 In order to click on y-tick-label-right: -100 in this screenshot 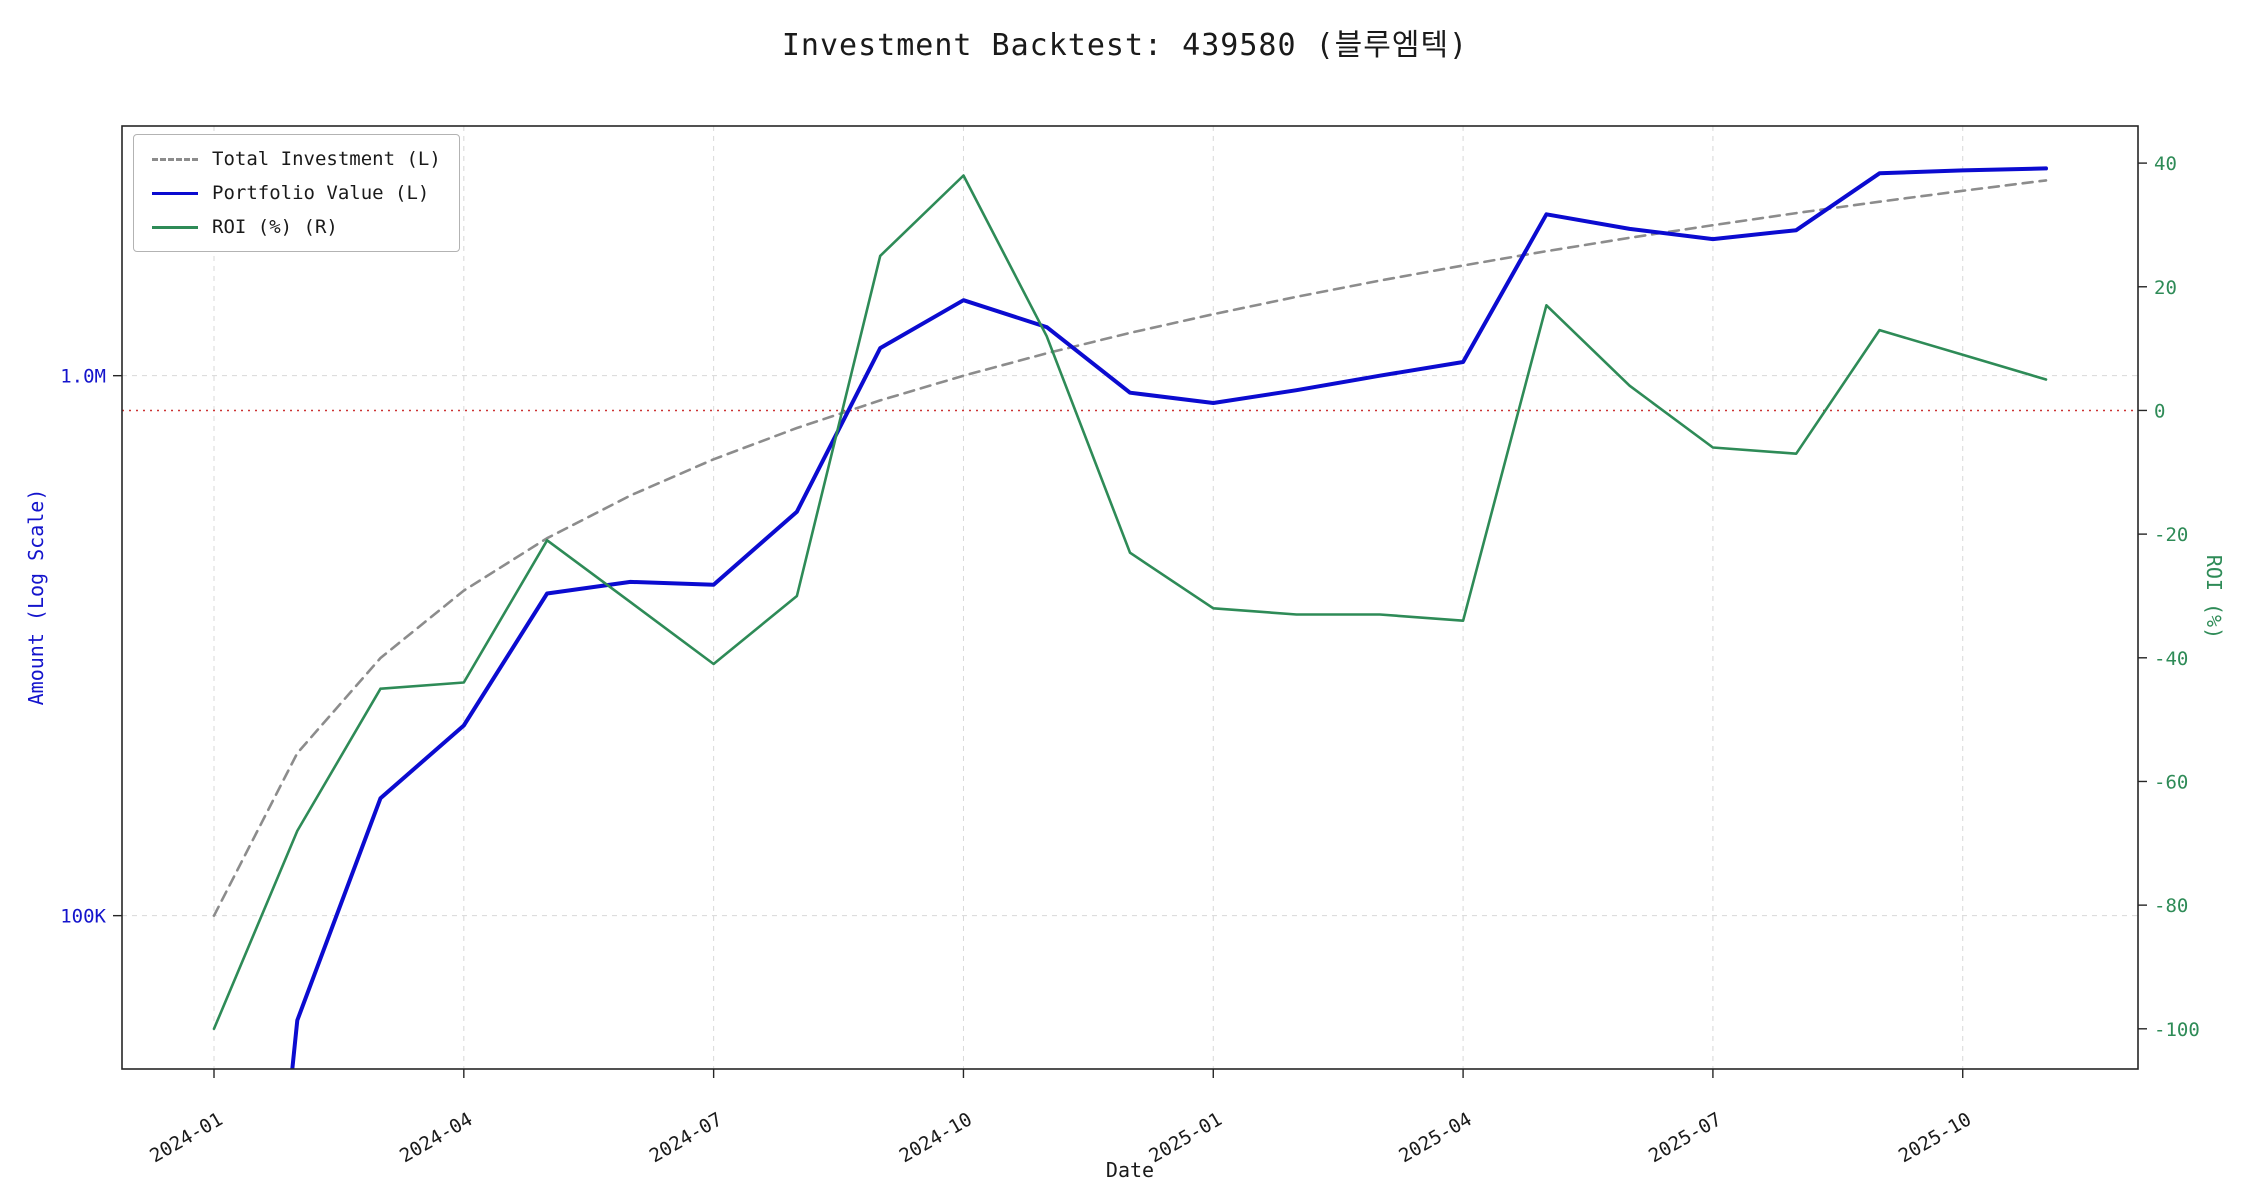, I will do `click(2177, 1030)`.